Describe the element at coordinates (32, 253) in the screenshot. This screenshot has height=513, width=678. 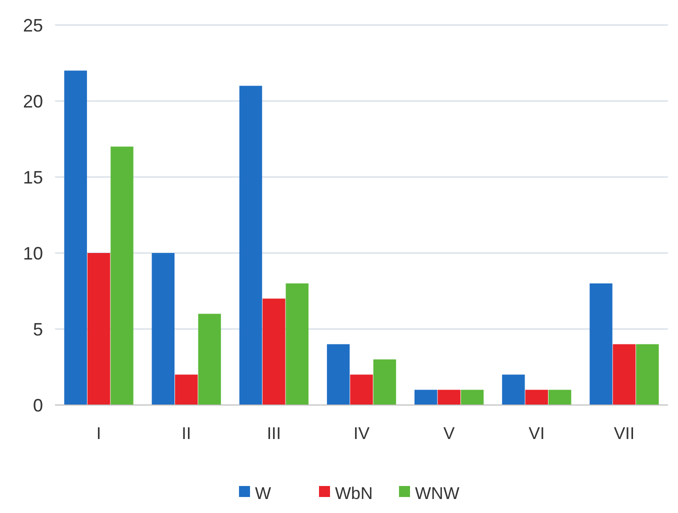
I see `y-tick-label: 10` at that location.